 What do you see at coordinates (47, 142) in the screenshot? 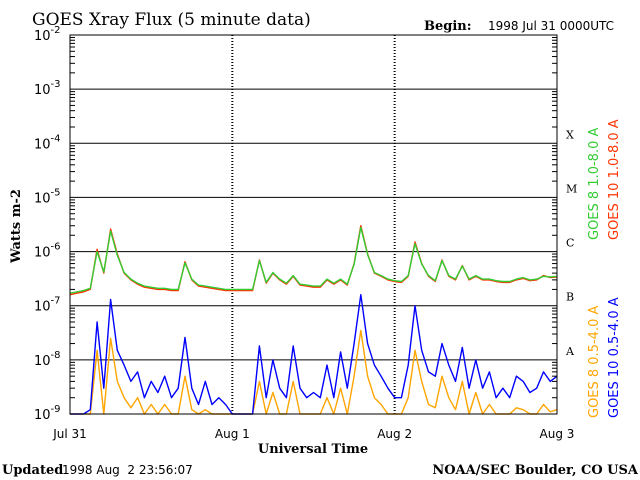
I see `y-tick-label: 10⁻⁴` at bounding box center [47, 142].